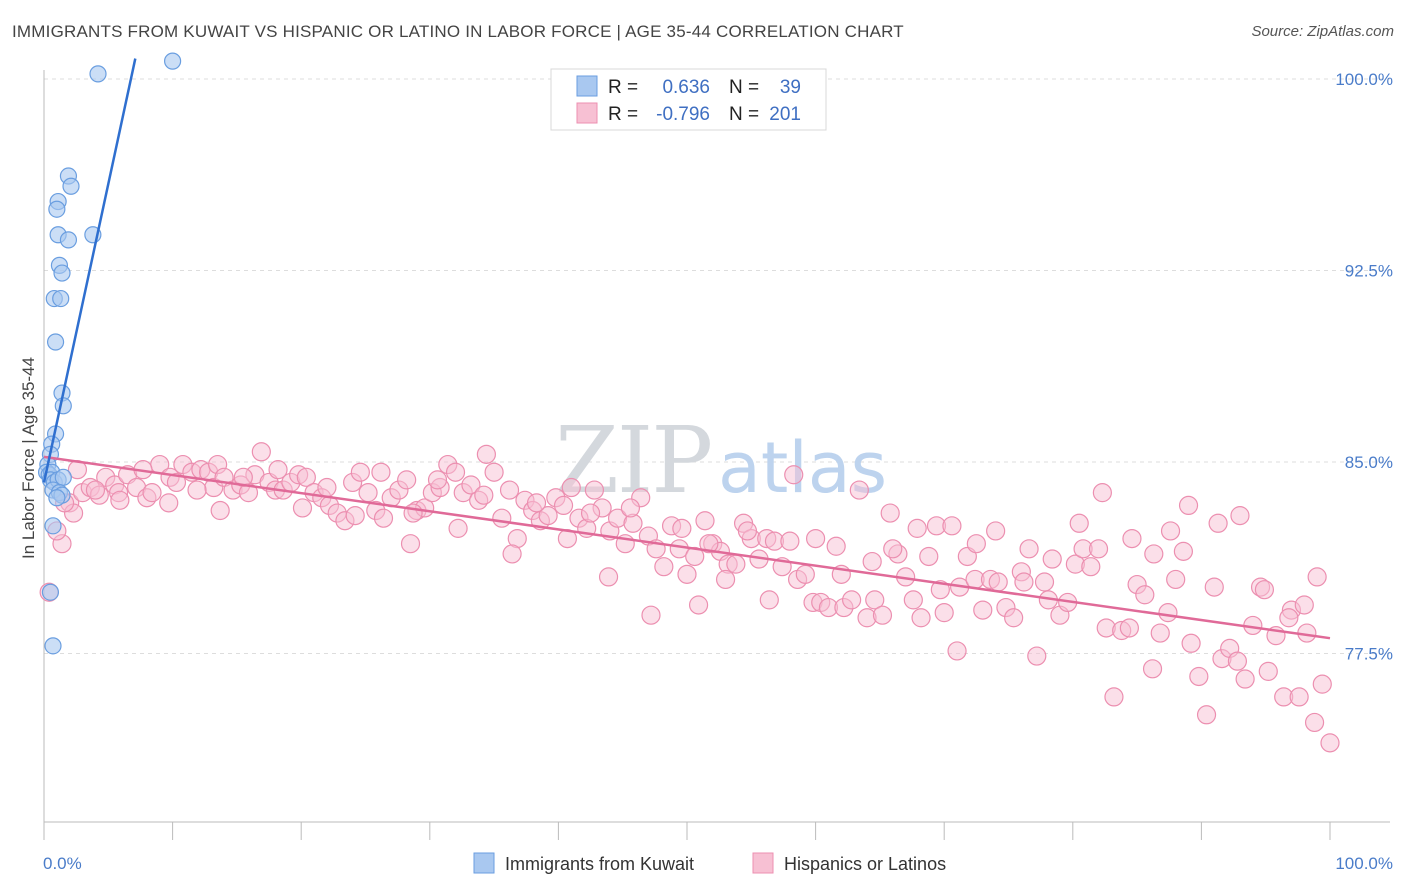 This screenshot has height=892, width=1406. I want to click on y-tick-label-1: 85.0%, so click(1369, 462).